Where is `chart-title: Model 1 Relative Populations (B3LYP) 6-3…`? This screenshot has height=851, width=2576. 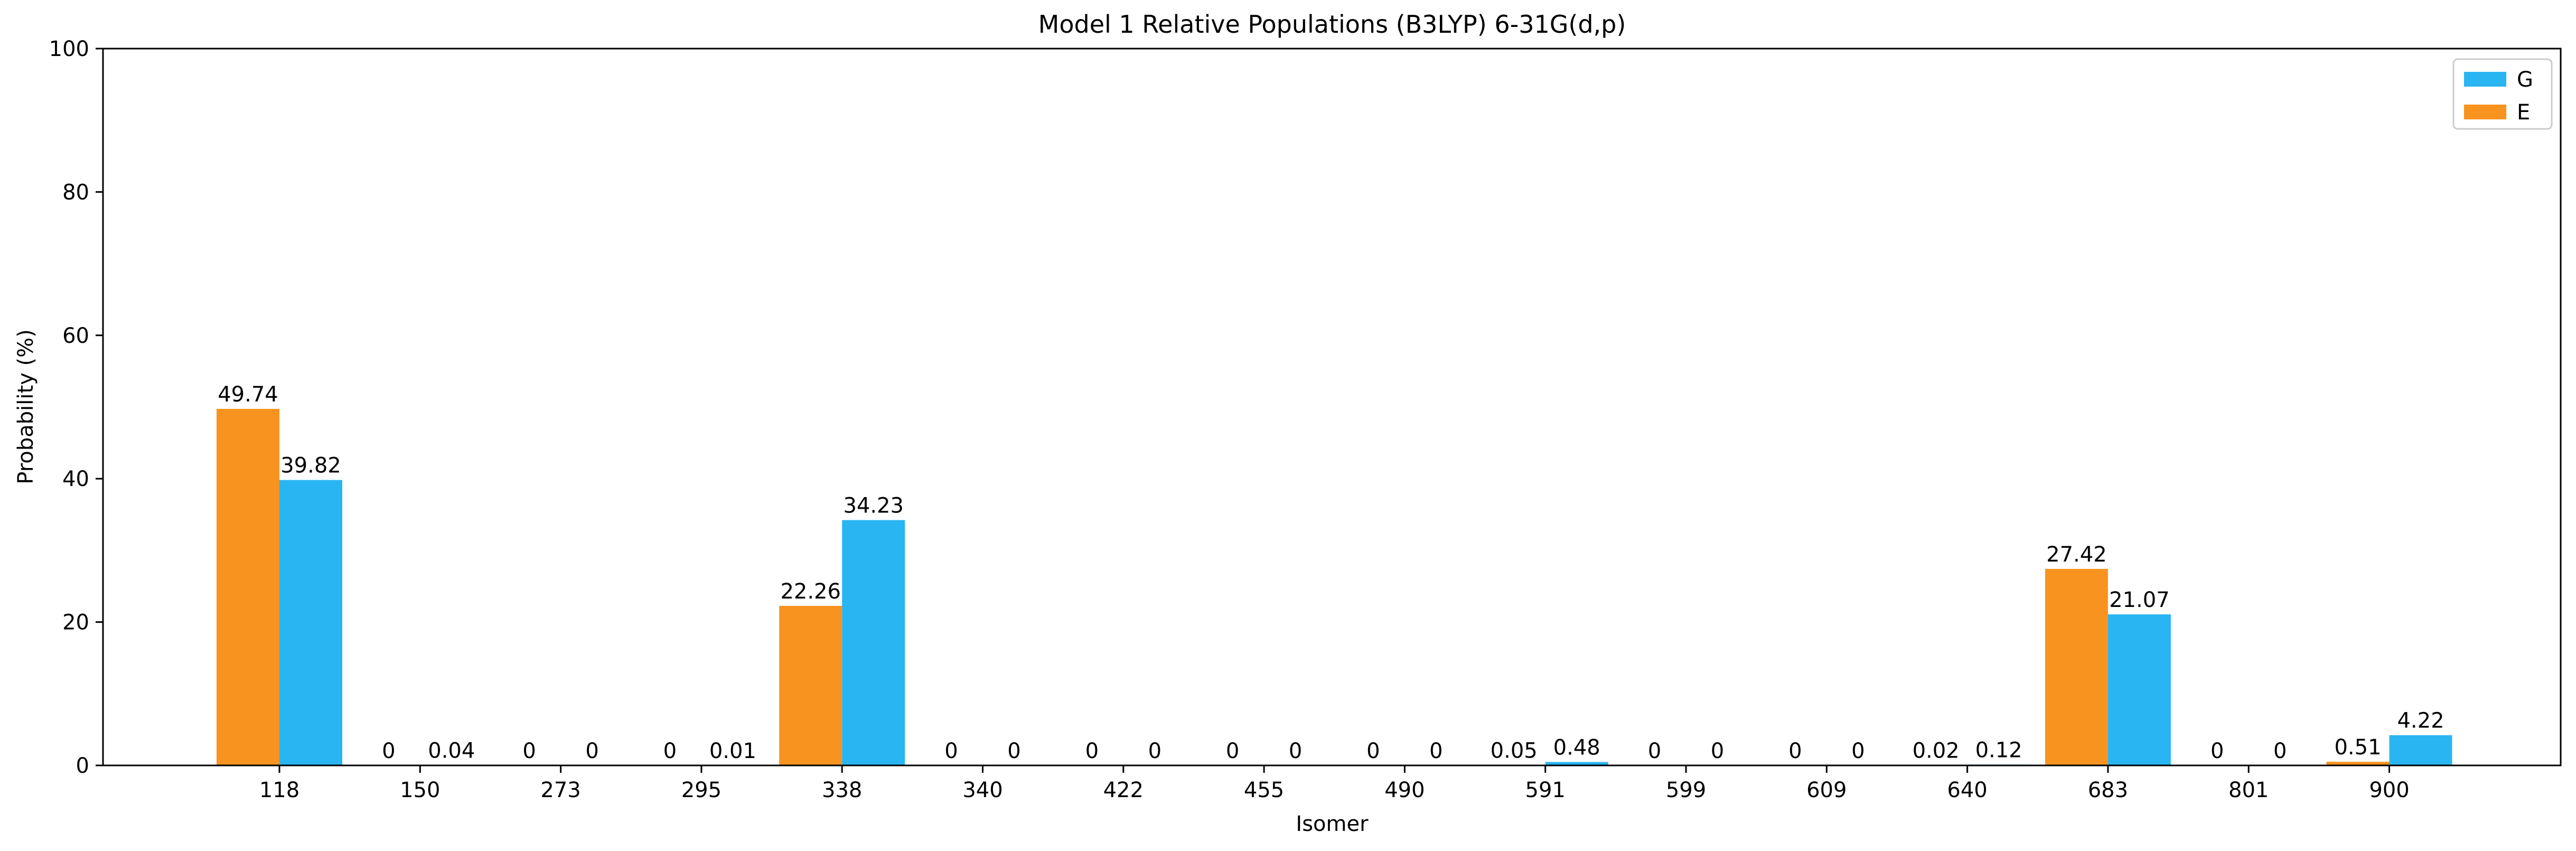 chart-title: Model 1 Relative Populations (B3LYP) 6-3… is located at coordinates (1332, 25).